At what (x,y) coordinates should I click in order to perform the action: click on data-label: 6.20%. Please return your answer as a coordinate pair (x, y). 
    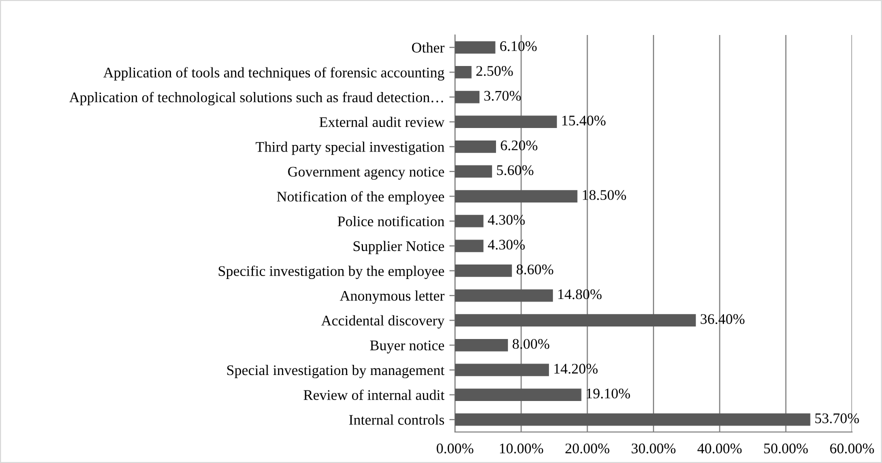
    Looking at the image, I should click on (519, 145).